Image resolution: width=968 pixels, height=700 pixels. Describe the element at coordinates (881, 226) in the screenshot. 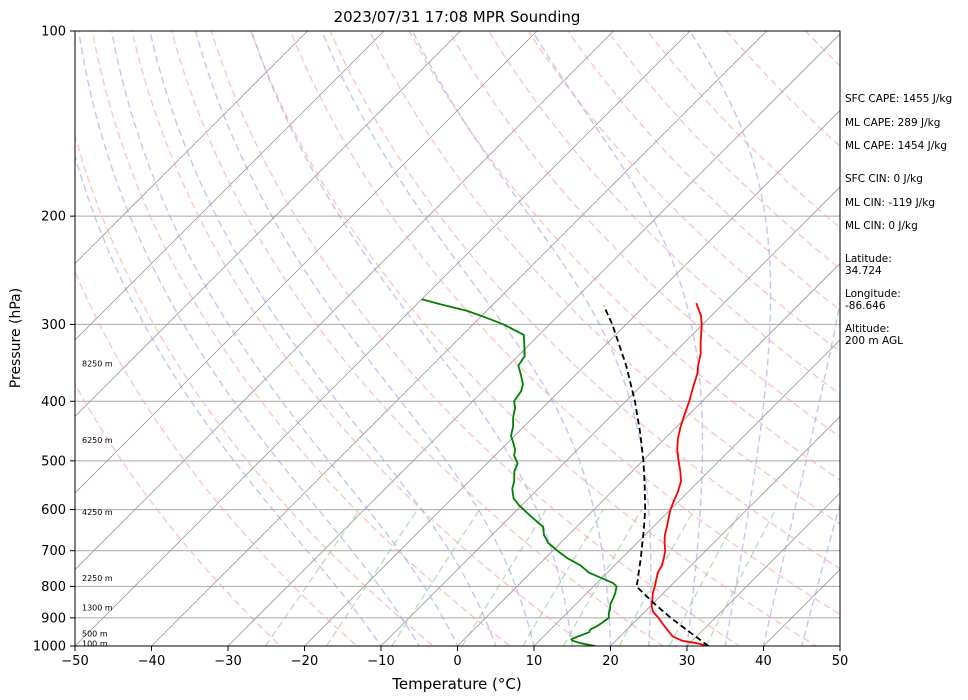

I see `ml-cin-text-2: ML CIN: 0 J/kg` at that location.